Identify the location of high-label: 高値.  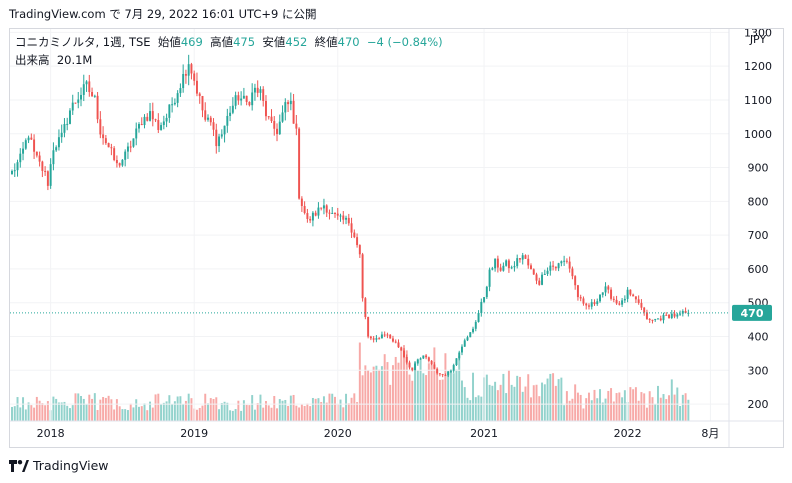
(222, 42).